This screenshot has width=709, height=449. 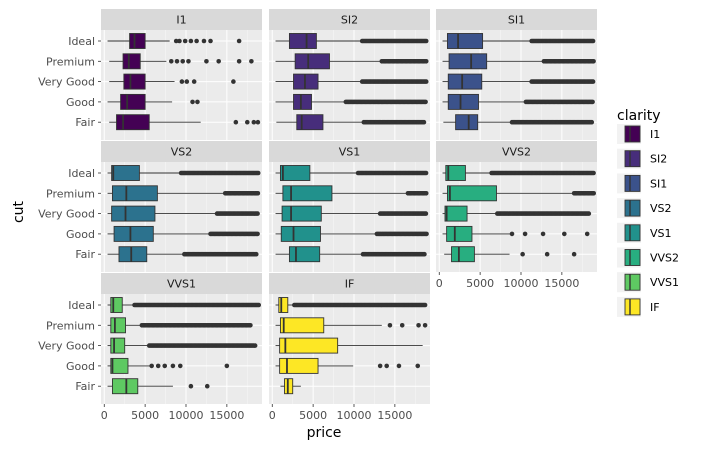 I want to click on legend-item-si2: SI2, so click(x=642, y=158).